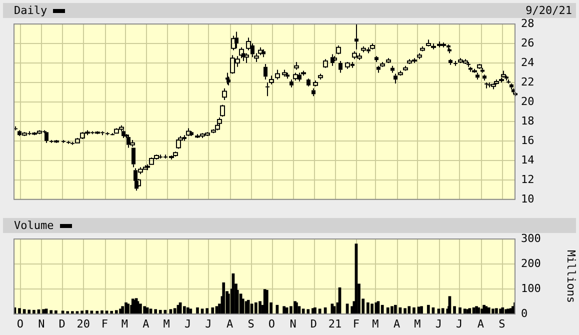  What do you see at coordinates (527, 101) in the screenshot?
I see `y-tick-label: 20` at bounding box center [527, 101].